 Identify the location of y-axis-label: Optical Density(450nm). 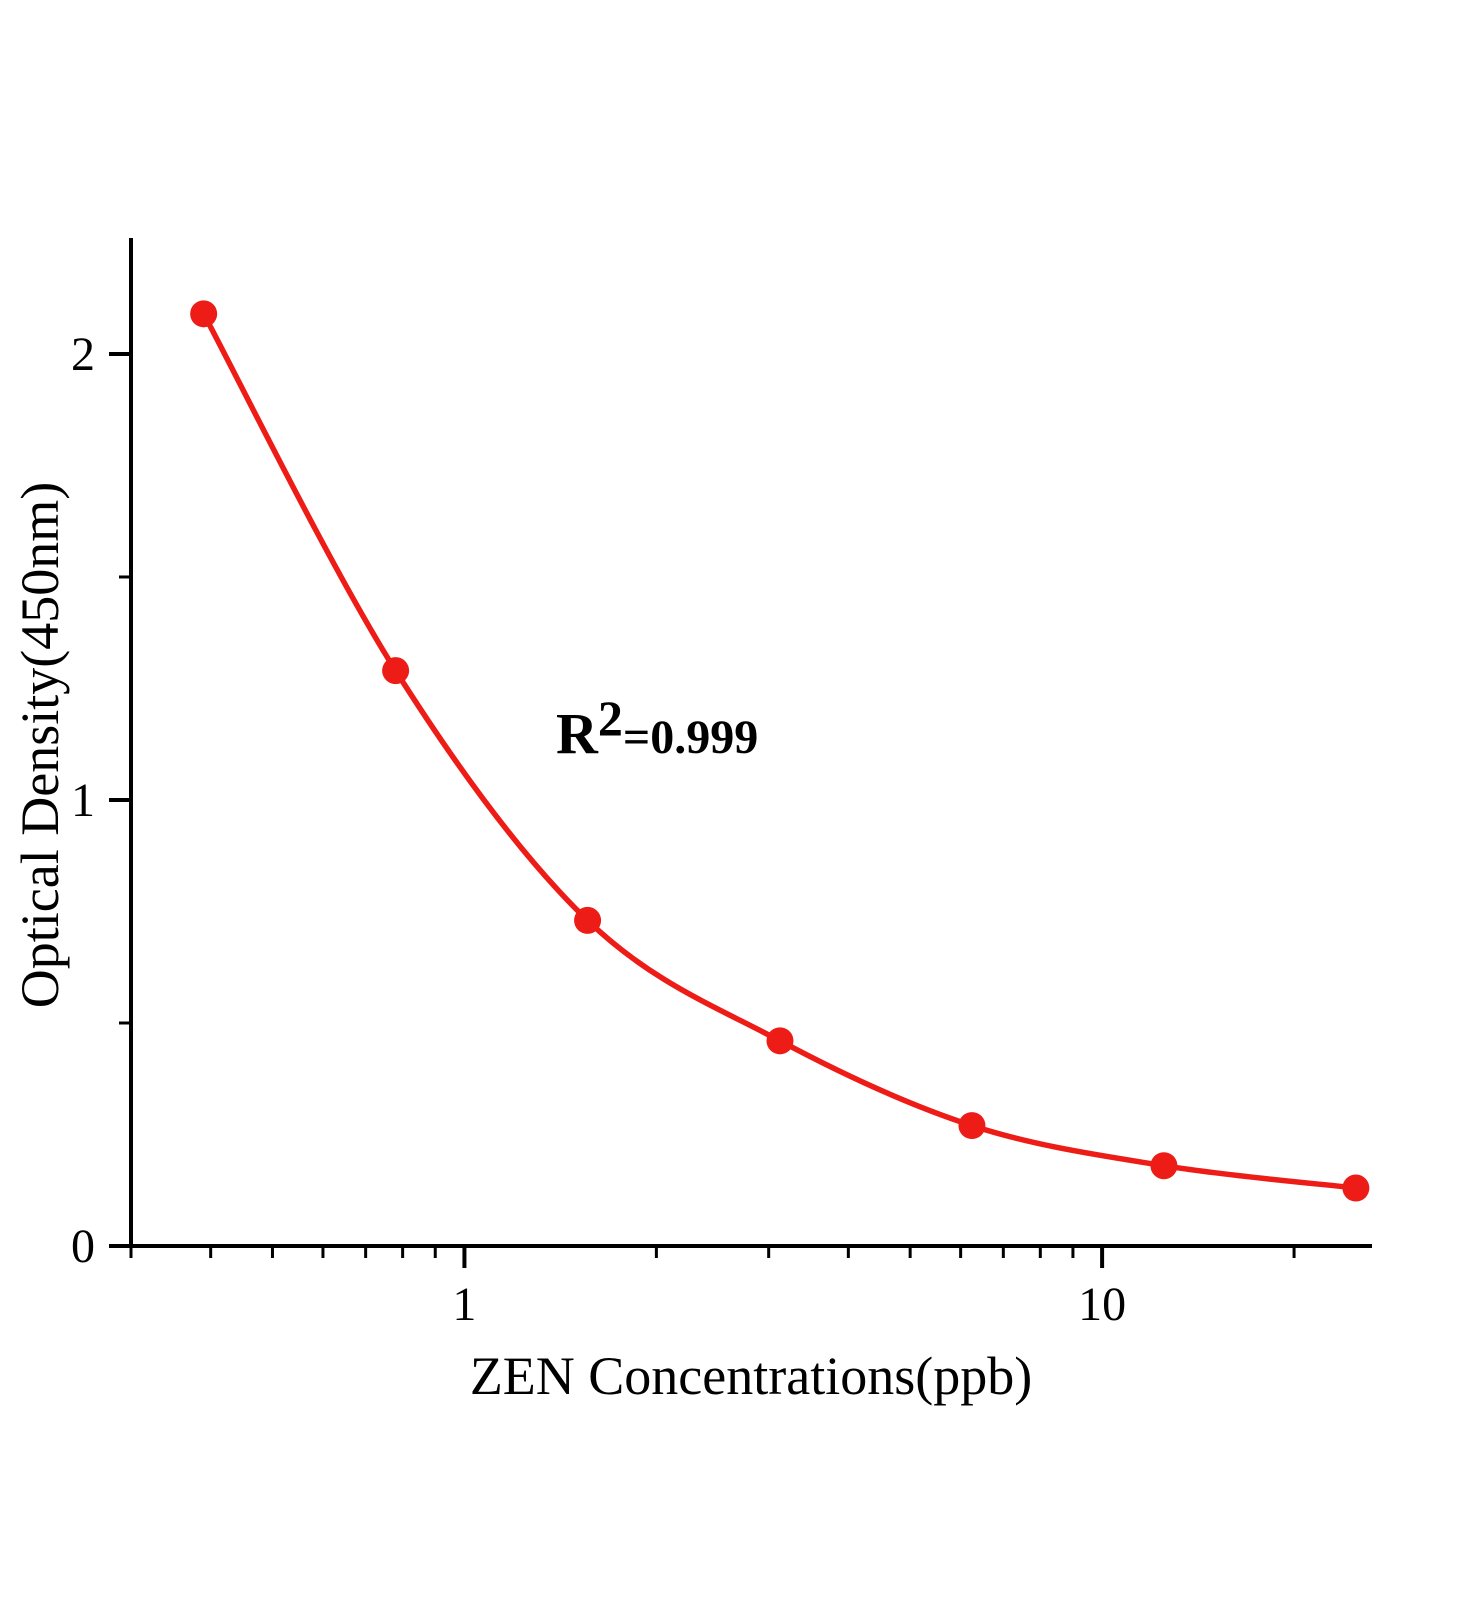
(40, 745).